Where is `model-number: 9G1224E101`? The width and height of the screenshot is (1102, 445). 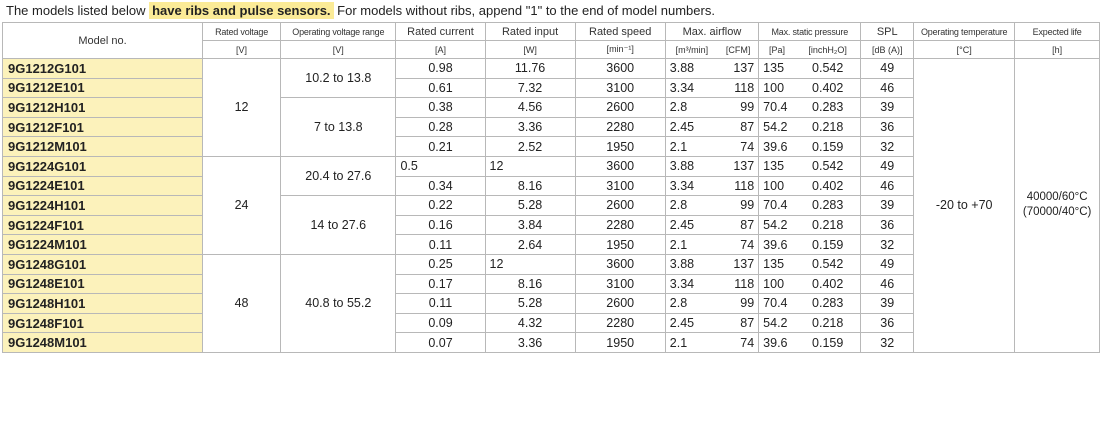 model-number: 9G1224E101 is located at coordinates (102, 186).